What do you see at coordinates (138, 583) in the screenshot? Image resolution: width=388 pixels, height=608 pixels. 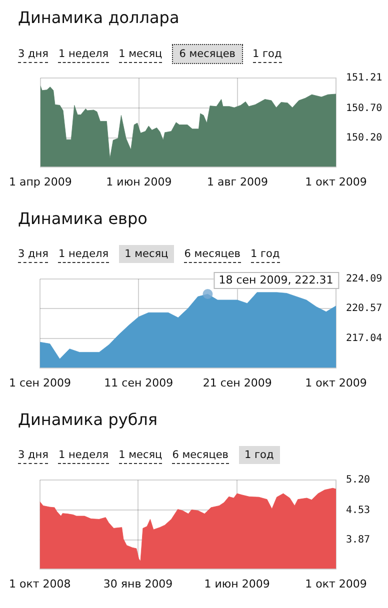 I see `x-tick-label: 30 янв 2009` at bounding box center [138, 583].